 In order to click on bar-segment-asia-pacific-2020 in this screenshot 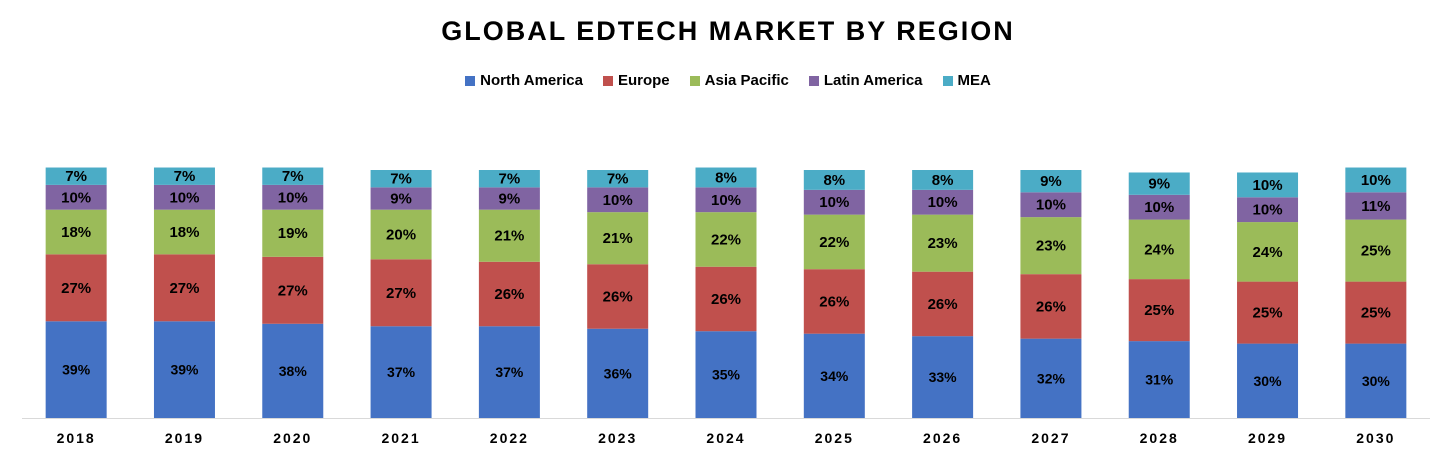, I will do `click(293, 233)`.